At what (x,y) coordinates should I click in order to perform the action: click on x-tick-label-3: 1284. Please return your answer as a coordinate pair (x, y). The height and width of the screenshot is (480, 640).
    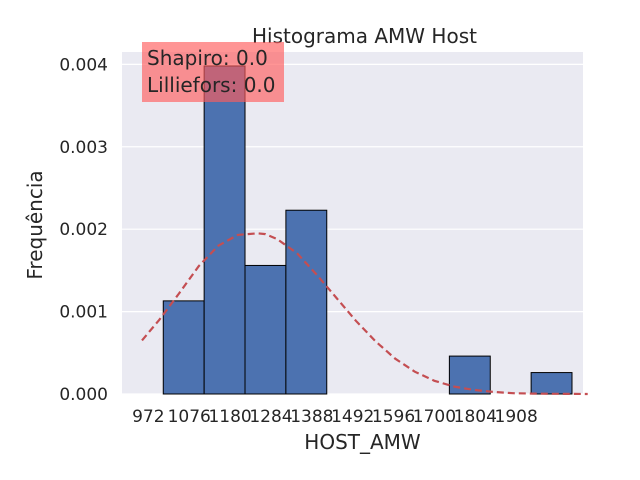
    Looking at the image, I should click on (270, 417).